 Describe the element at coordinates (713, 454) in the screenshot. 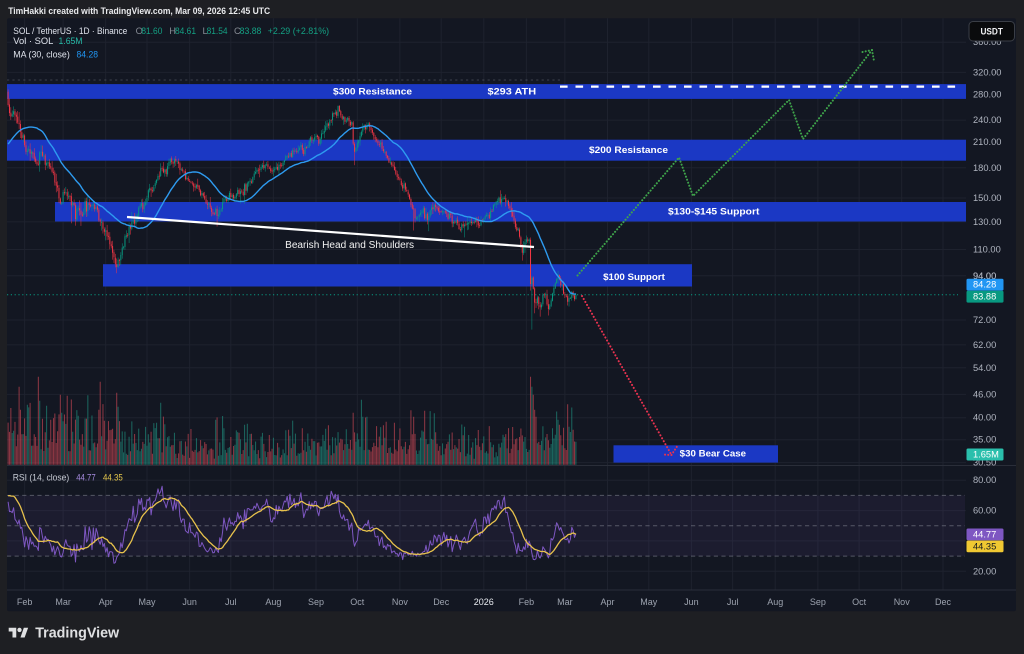

I see `svg-text: $30 Bear Case` at that location.